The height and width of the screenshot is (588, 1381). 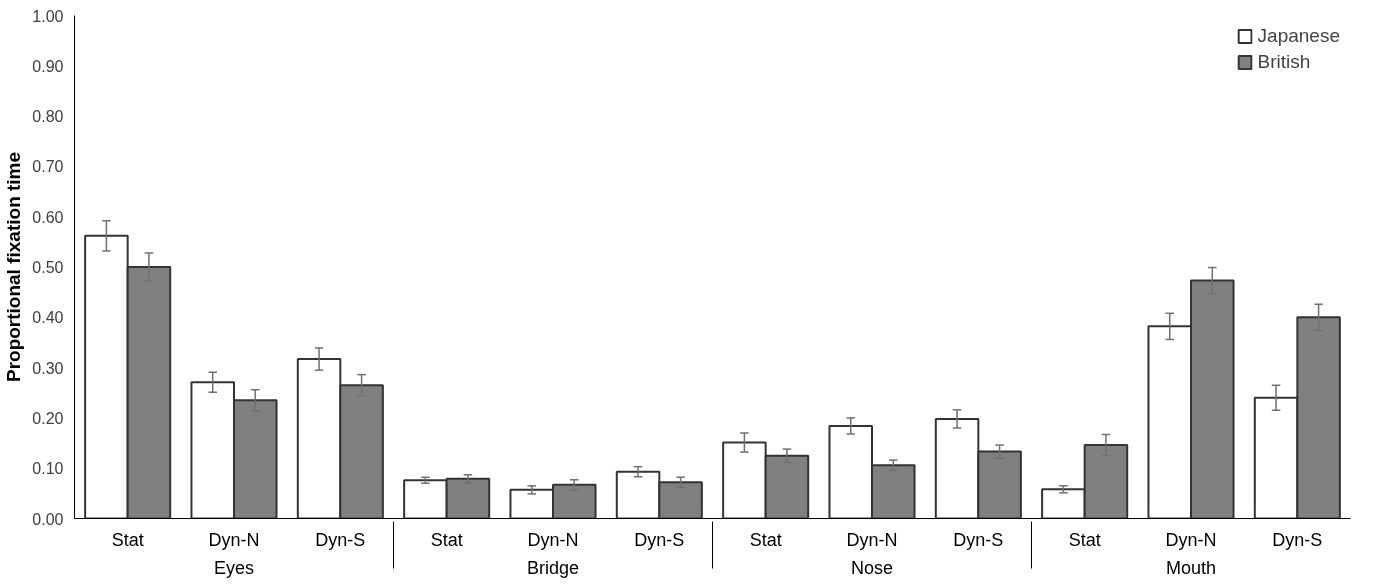 What do you see at coordinates (48, 117) in the screenshot?
I see `y-tick-label: 0.80` at bounding box center [48, 117].